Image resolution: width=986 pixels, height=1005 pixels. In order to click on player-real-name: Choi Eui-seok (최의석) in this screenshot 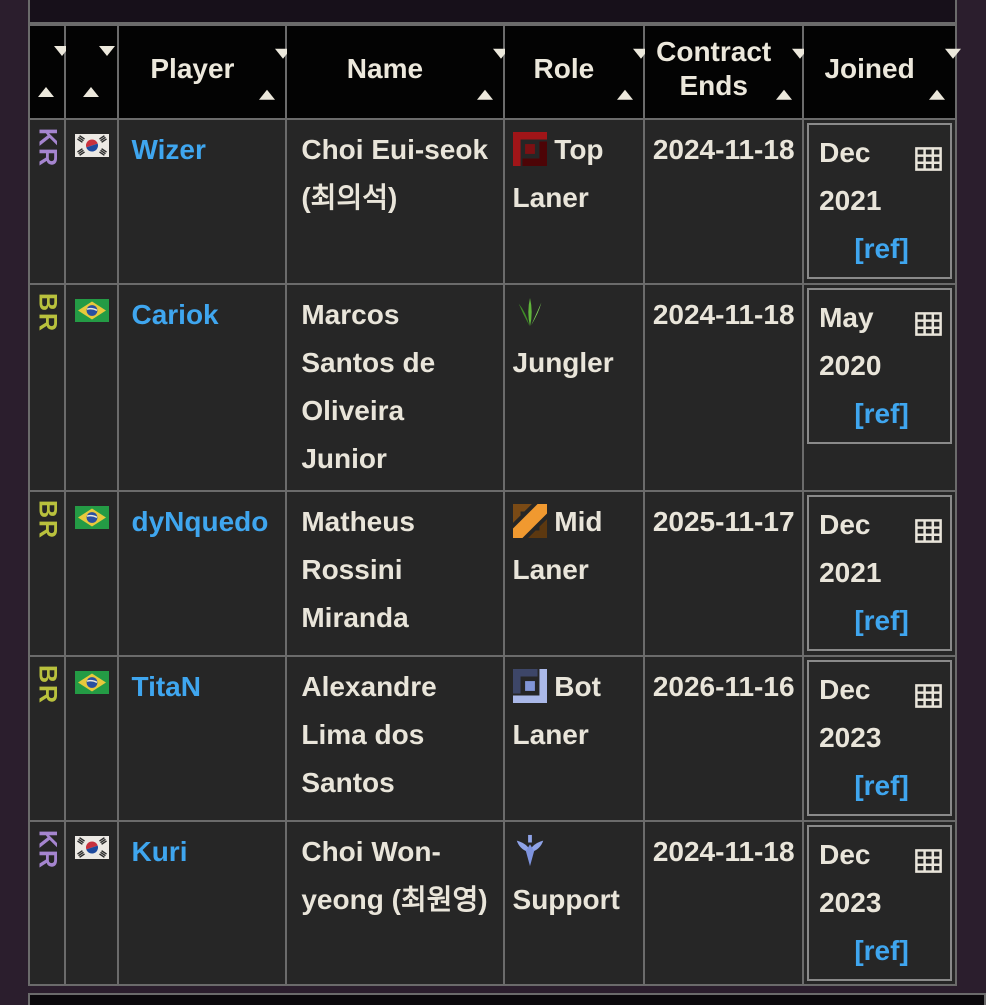, I will do `click(395, 173)`.